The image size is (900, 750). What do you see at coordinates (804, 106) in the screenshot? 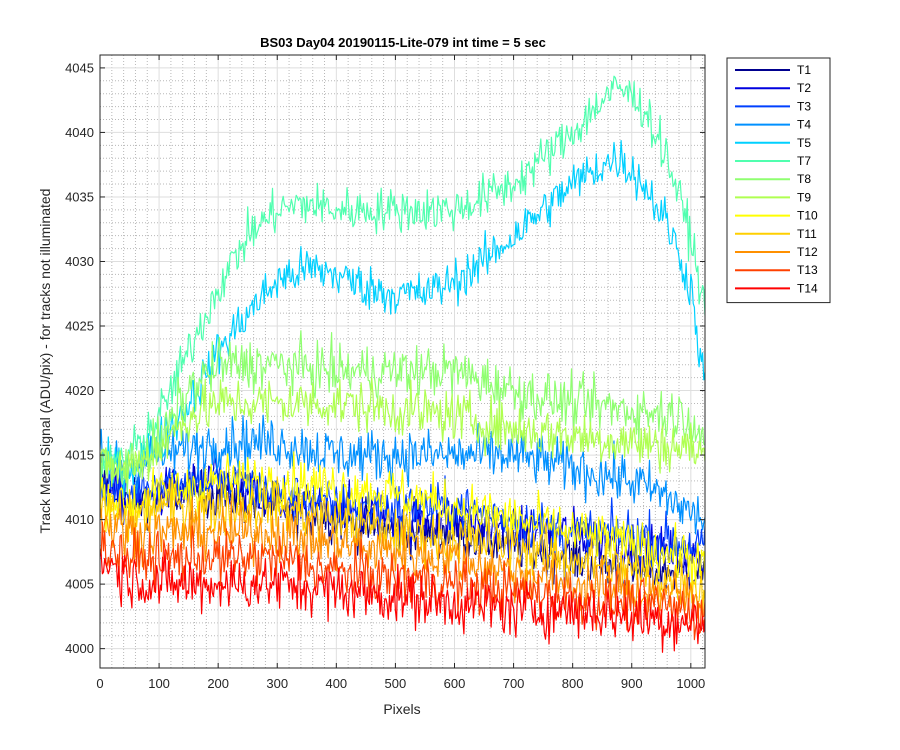
I see `legend-label: T3` at bounding box center [804, 106].